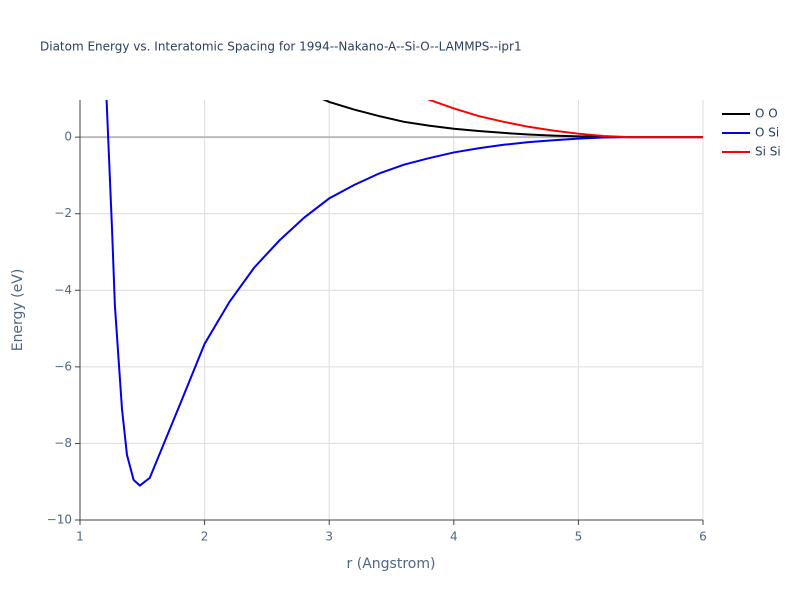 The image size is (800, 600). Describe the element at coordinates (767, 133) in the screenshot. I see `legend-label: O Si` at that location.